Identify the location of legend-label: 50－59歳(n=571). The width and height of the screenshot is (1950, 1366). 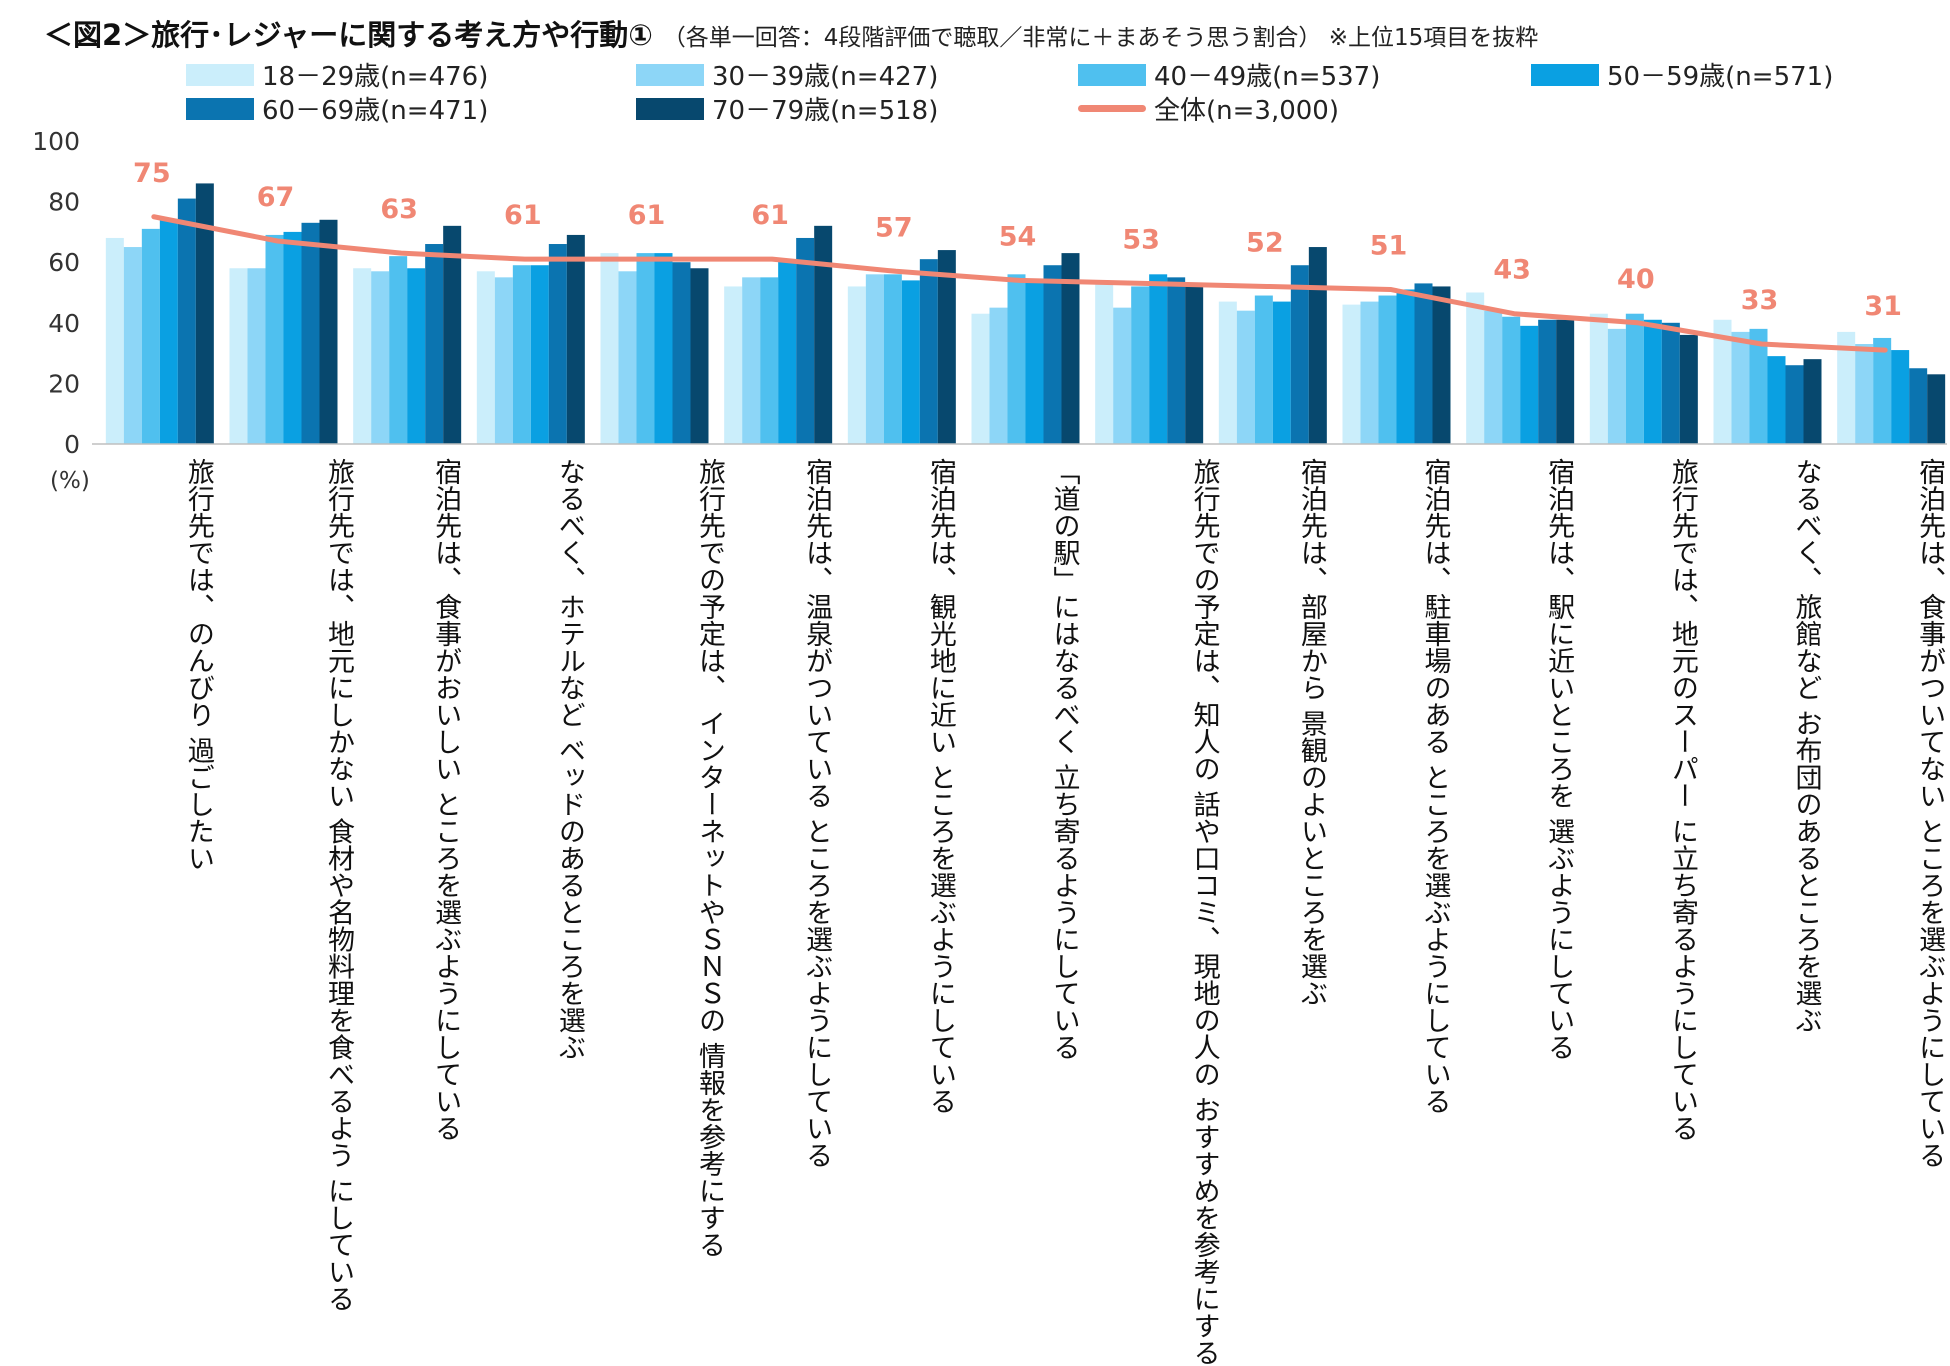
(1720, 77).